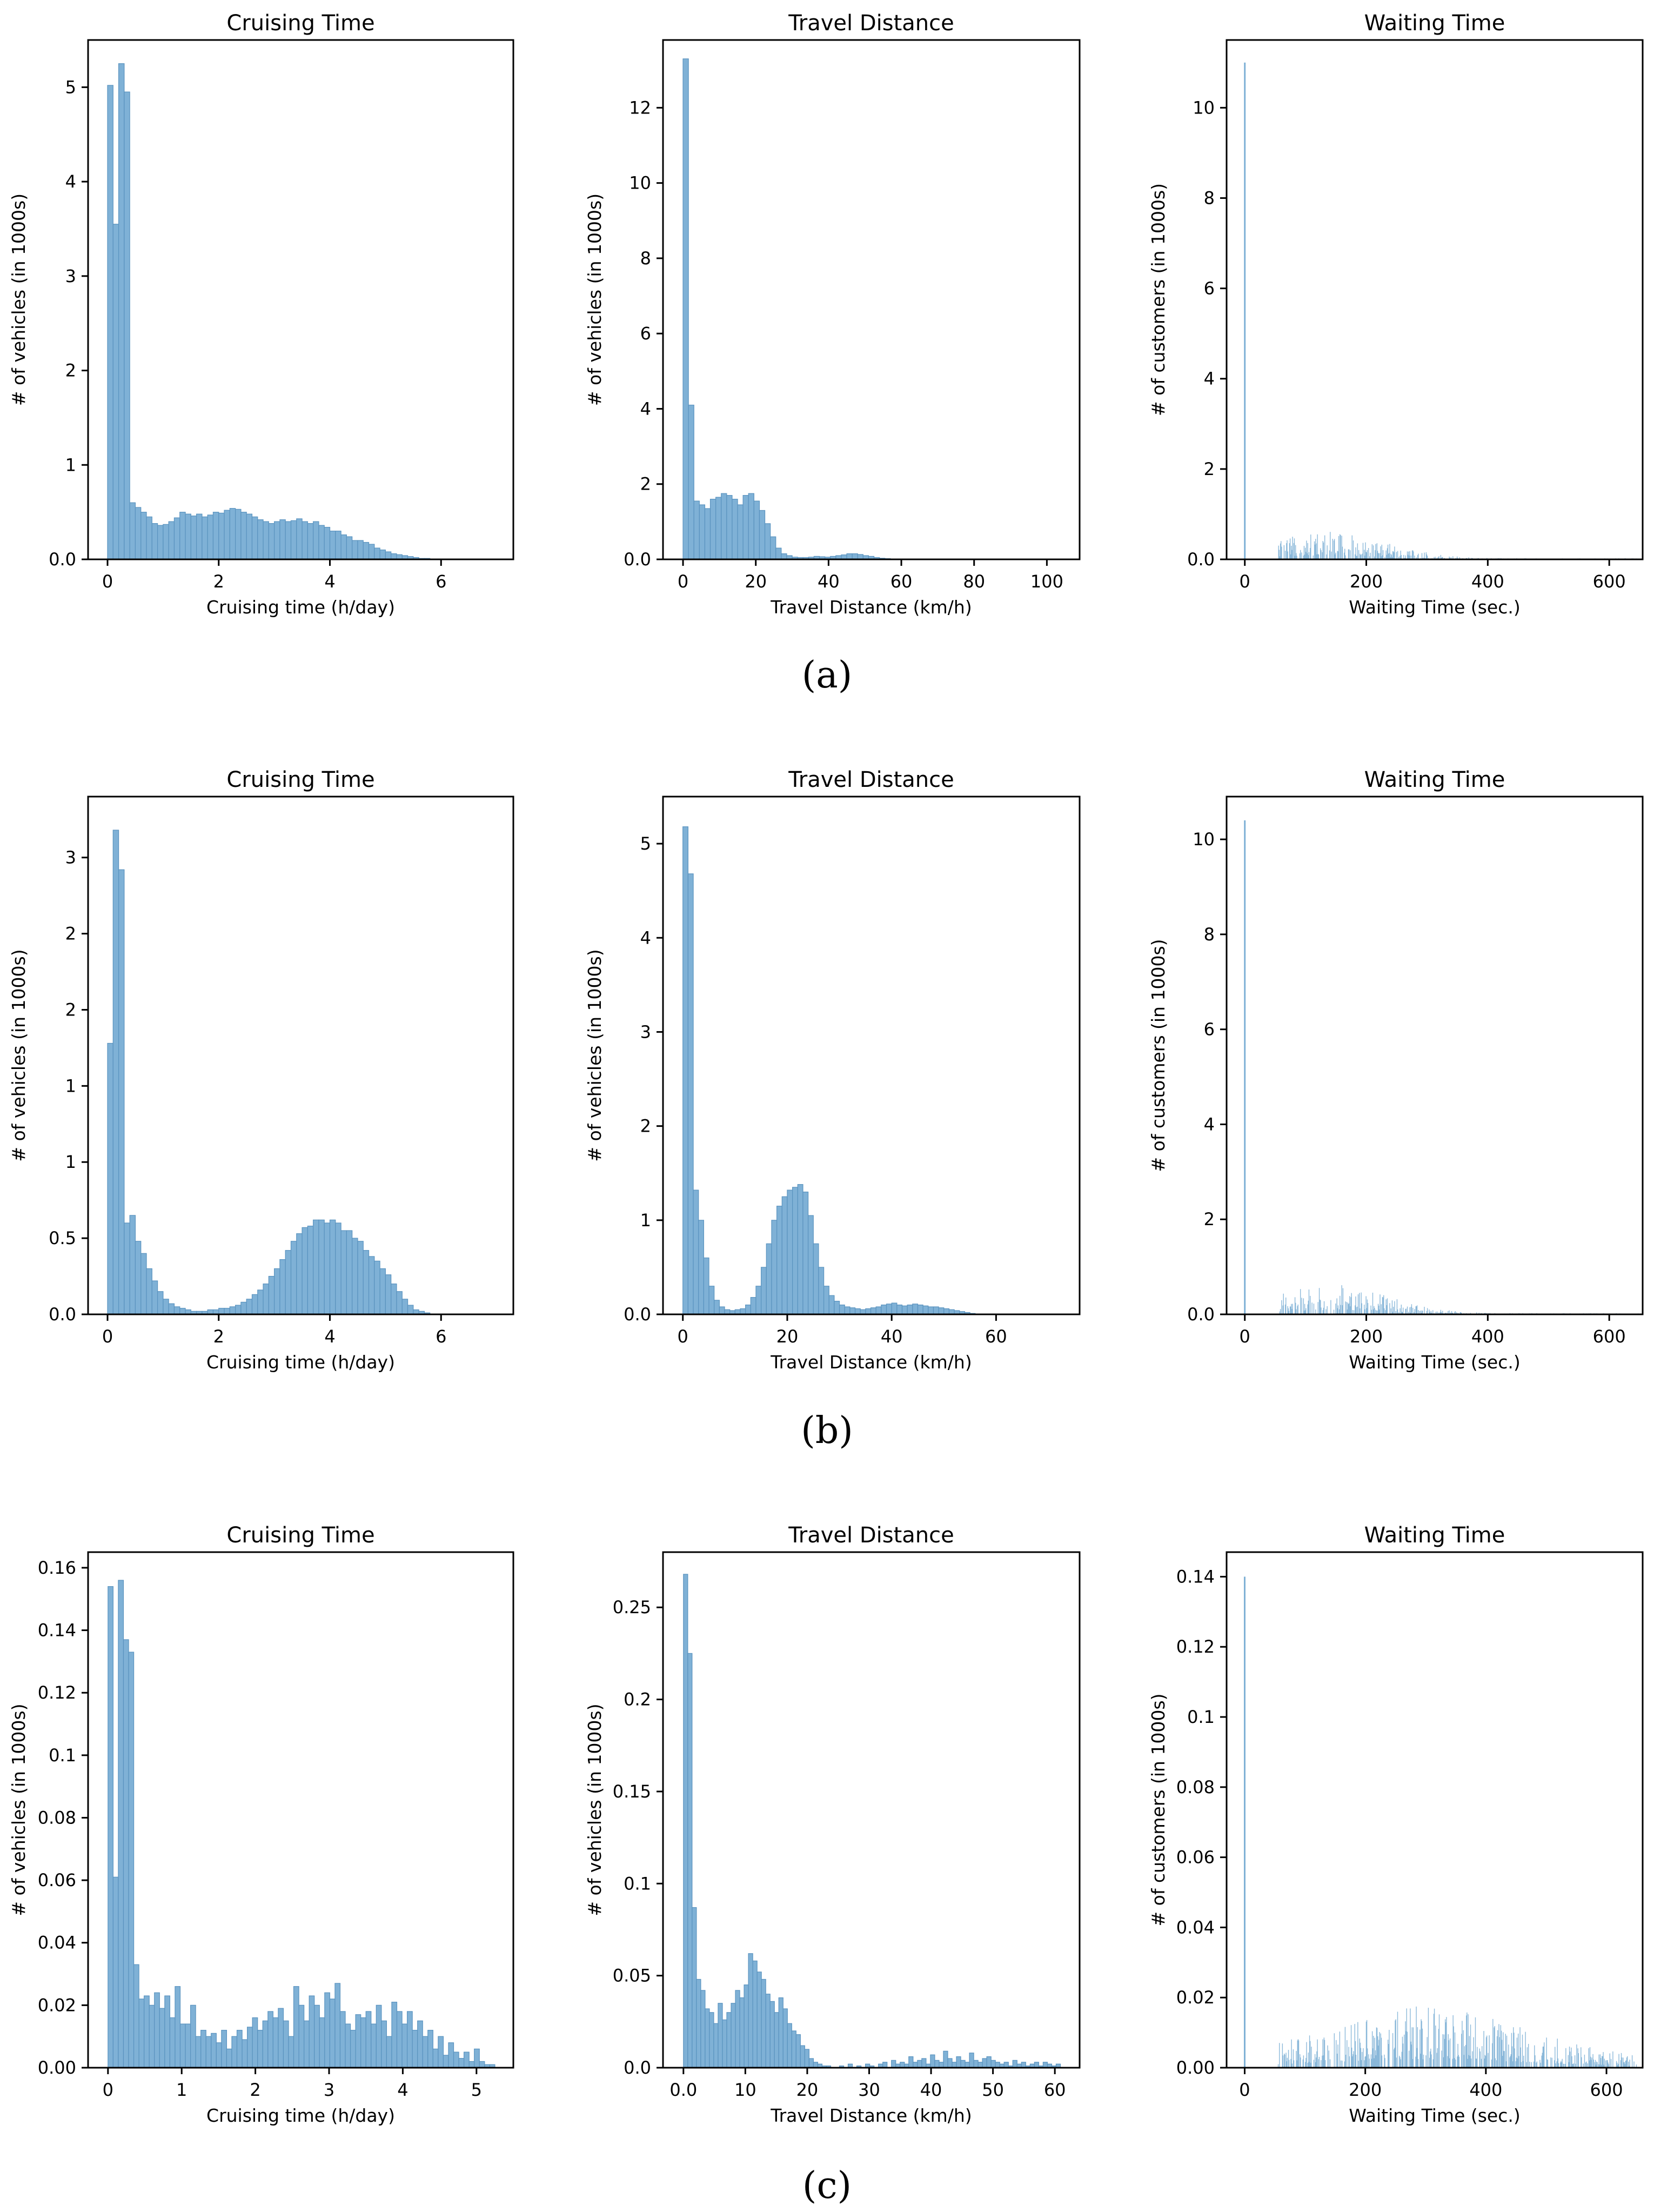 The height and width of the screenshot is (2212, 1654). What do you see at coordinates (1209, 1124) in the screenshot?
I see `y-tick-label: 4` at bounding box center [1209, 1124].